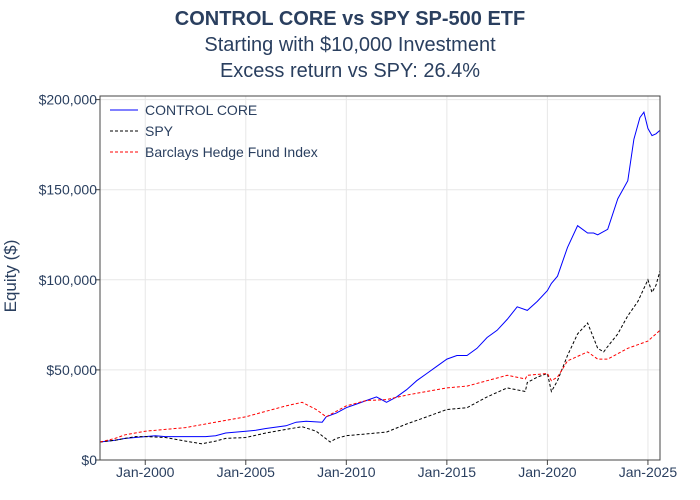  Describe the element at coordinates (68, 100) in the screenshot. I see `y-tick-label: $200,000` at that location.